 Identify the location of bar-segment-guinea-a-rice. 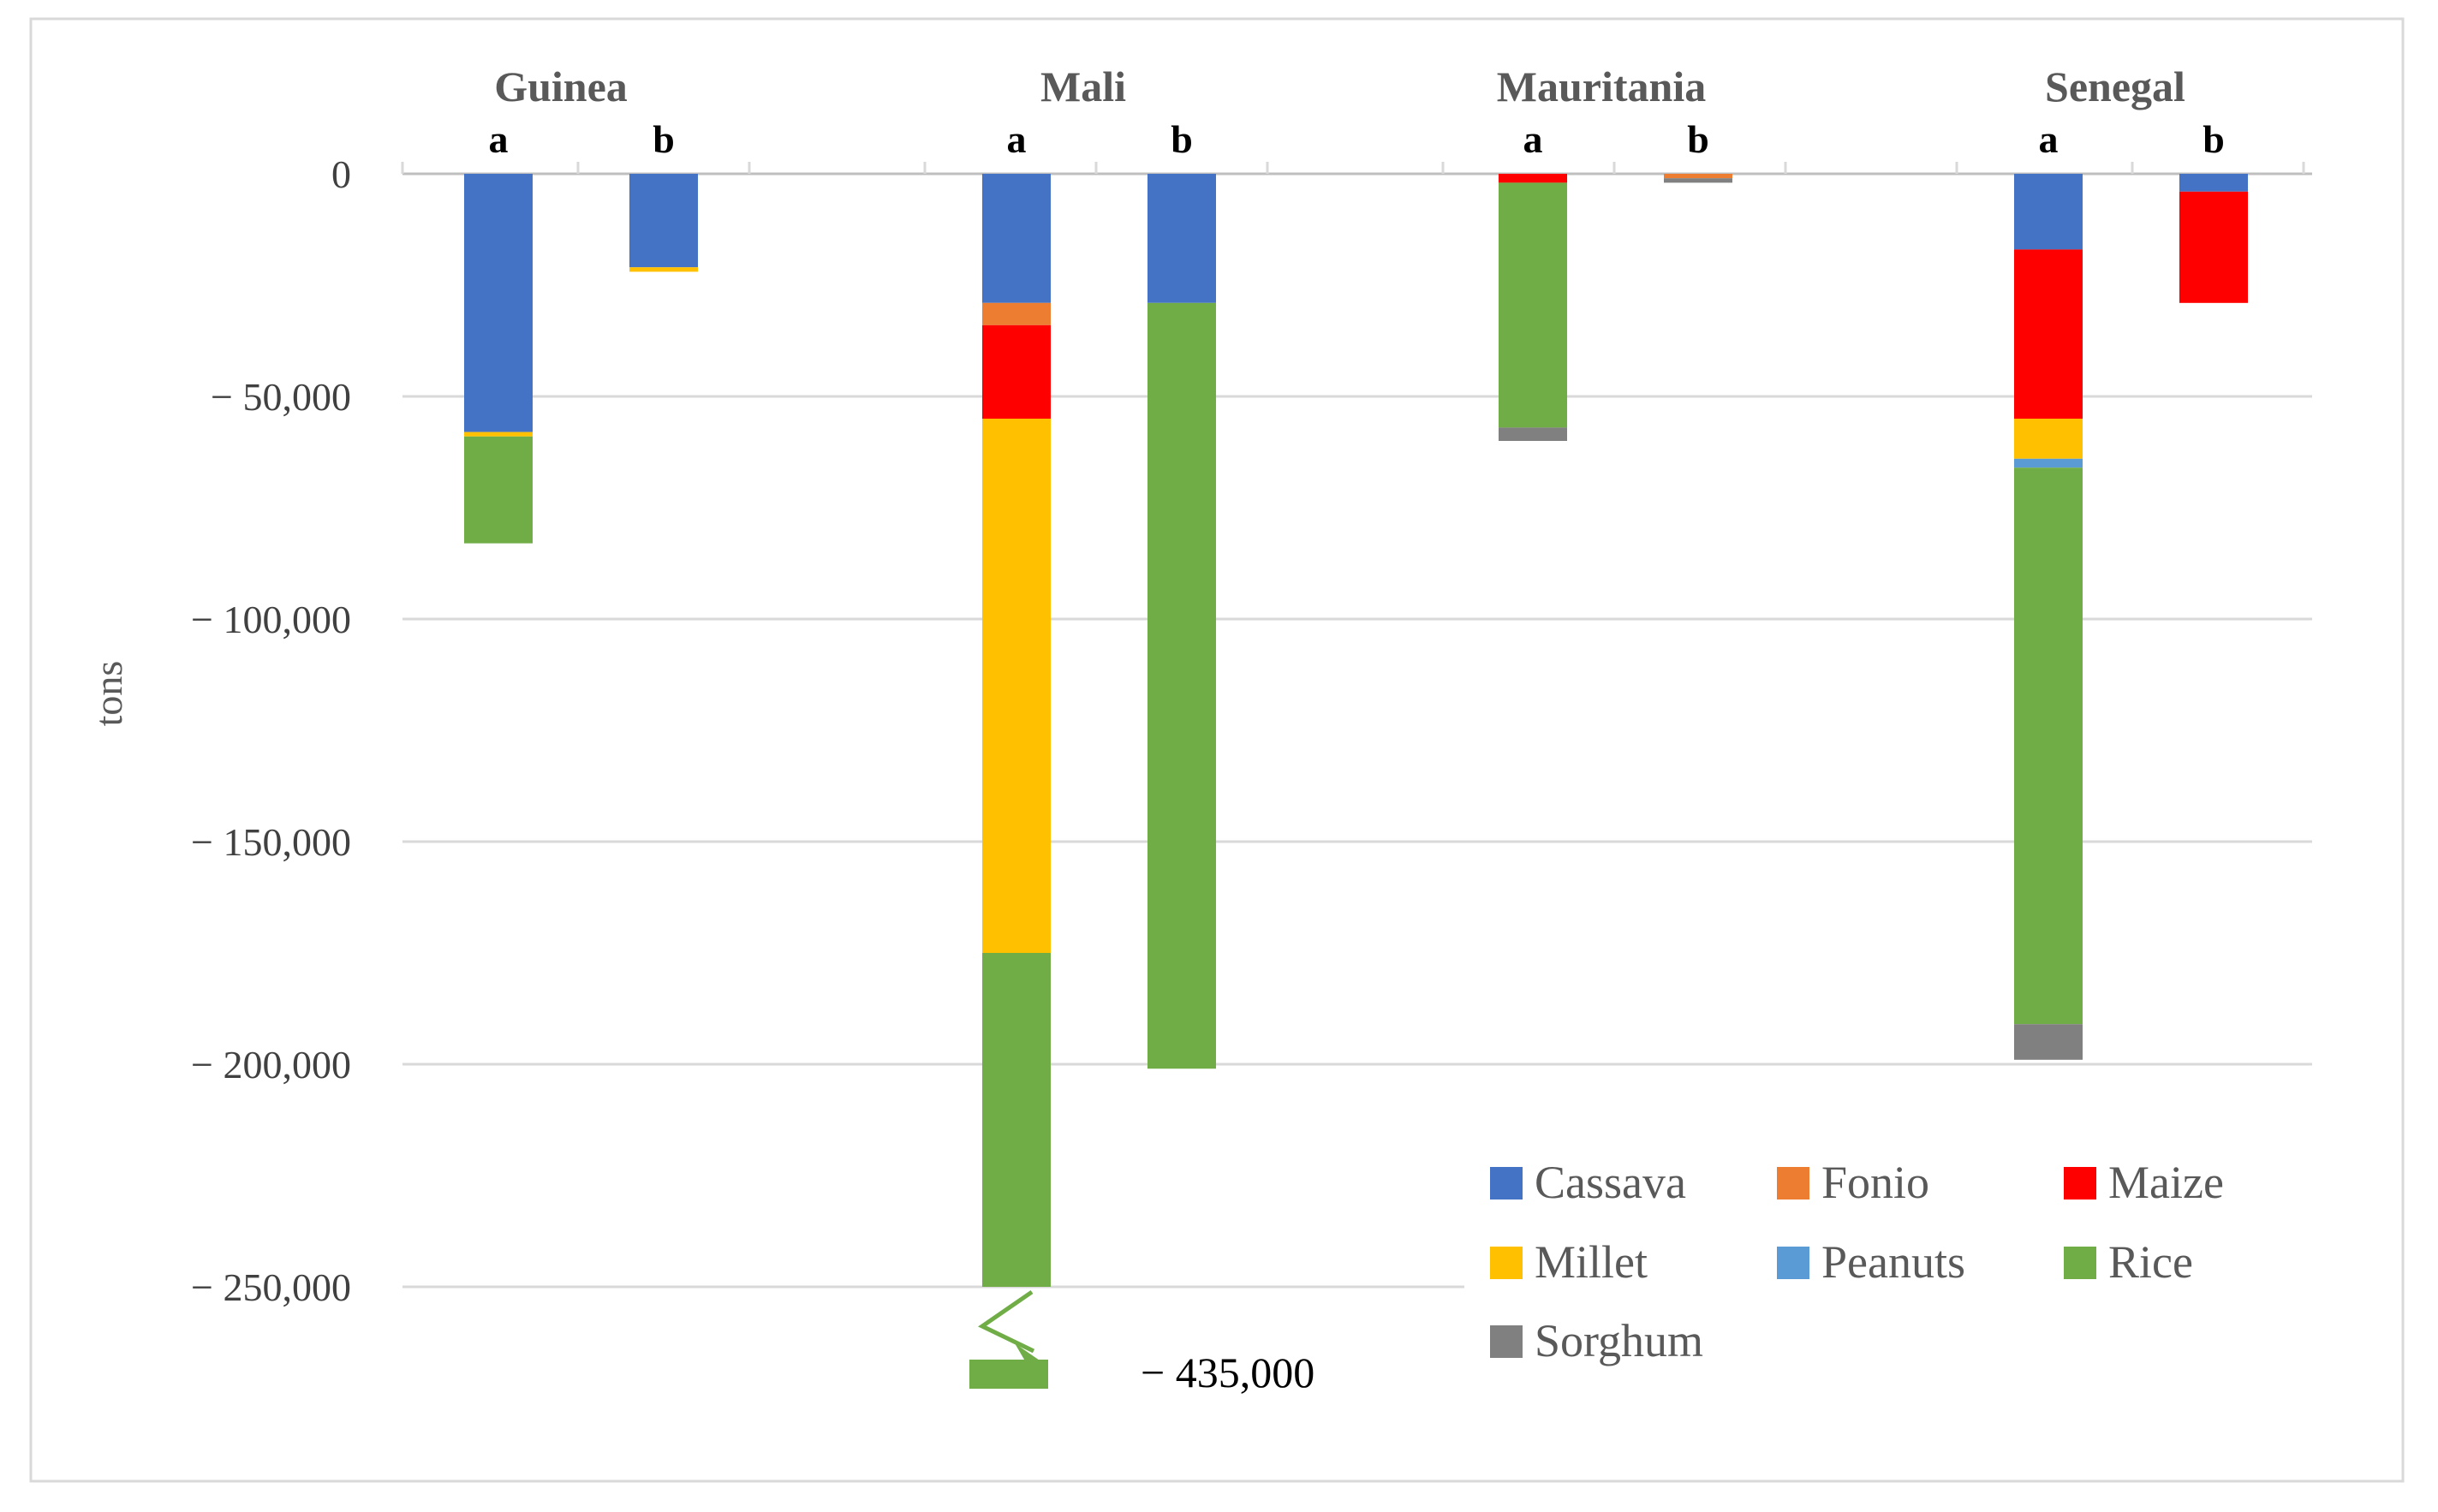
(498, 490).